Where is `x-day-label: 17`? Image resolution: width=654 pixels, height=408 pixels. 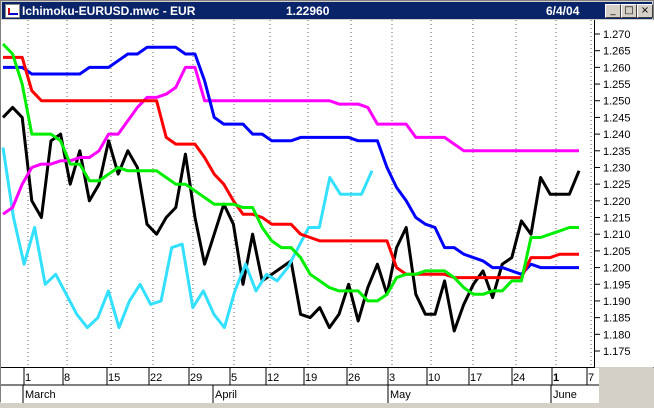
x-day-label: 17 is located at coordinates (476, 378).